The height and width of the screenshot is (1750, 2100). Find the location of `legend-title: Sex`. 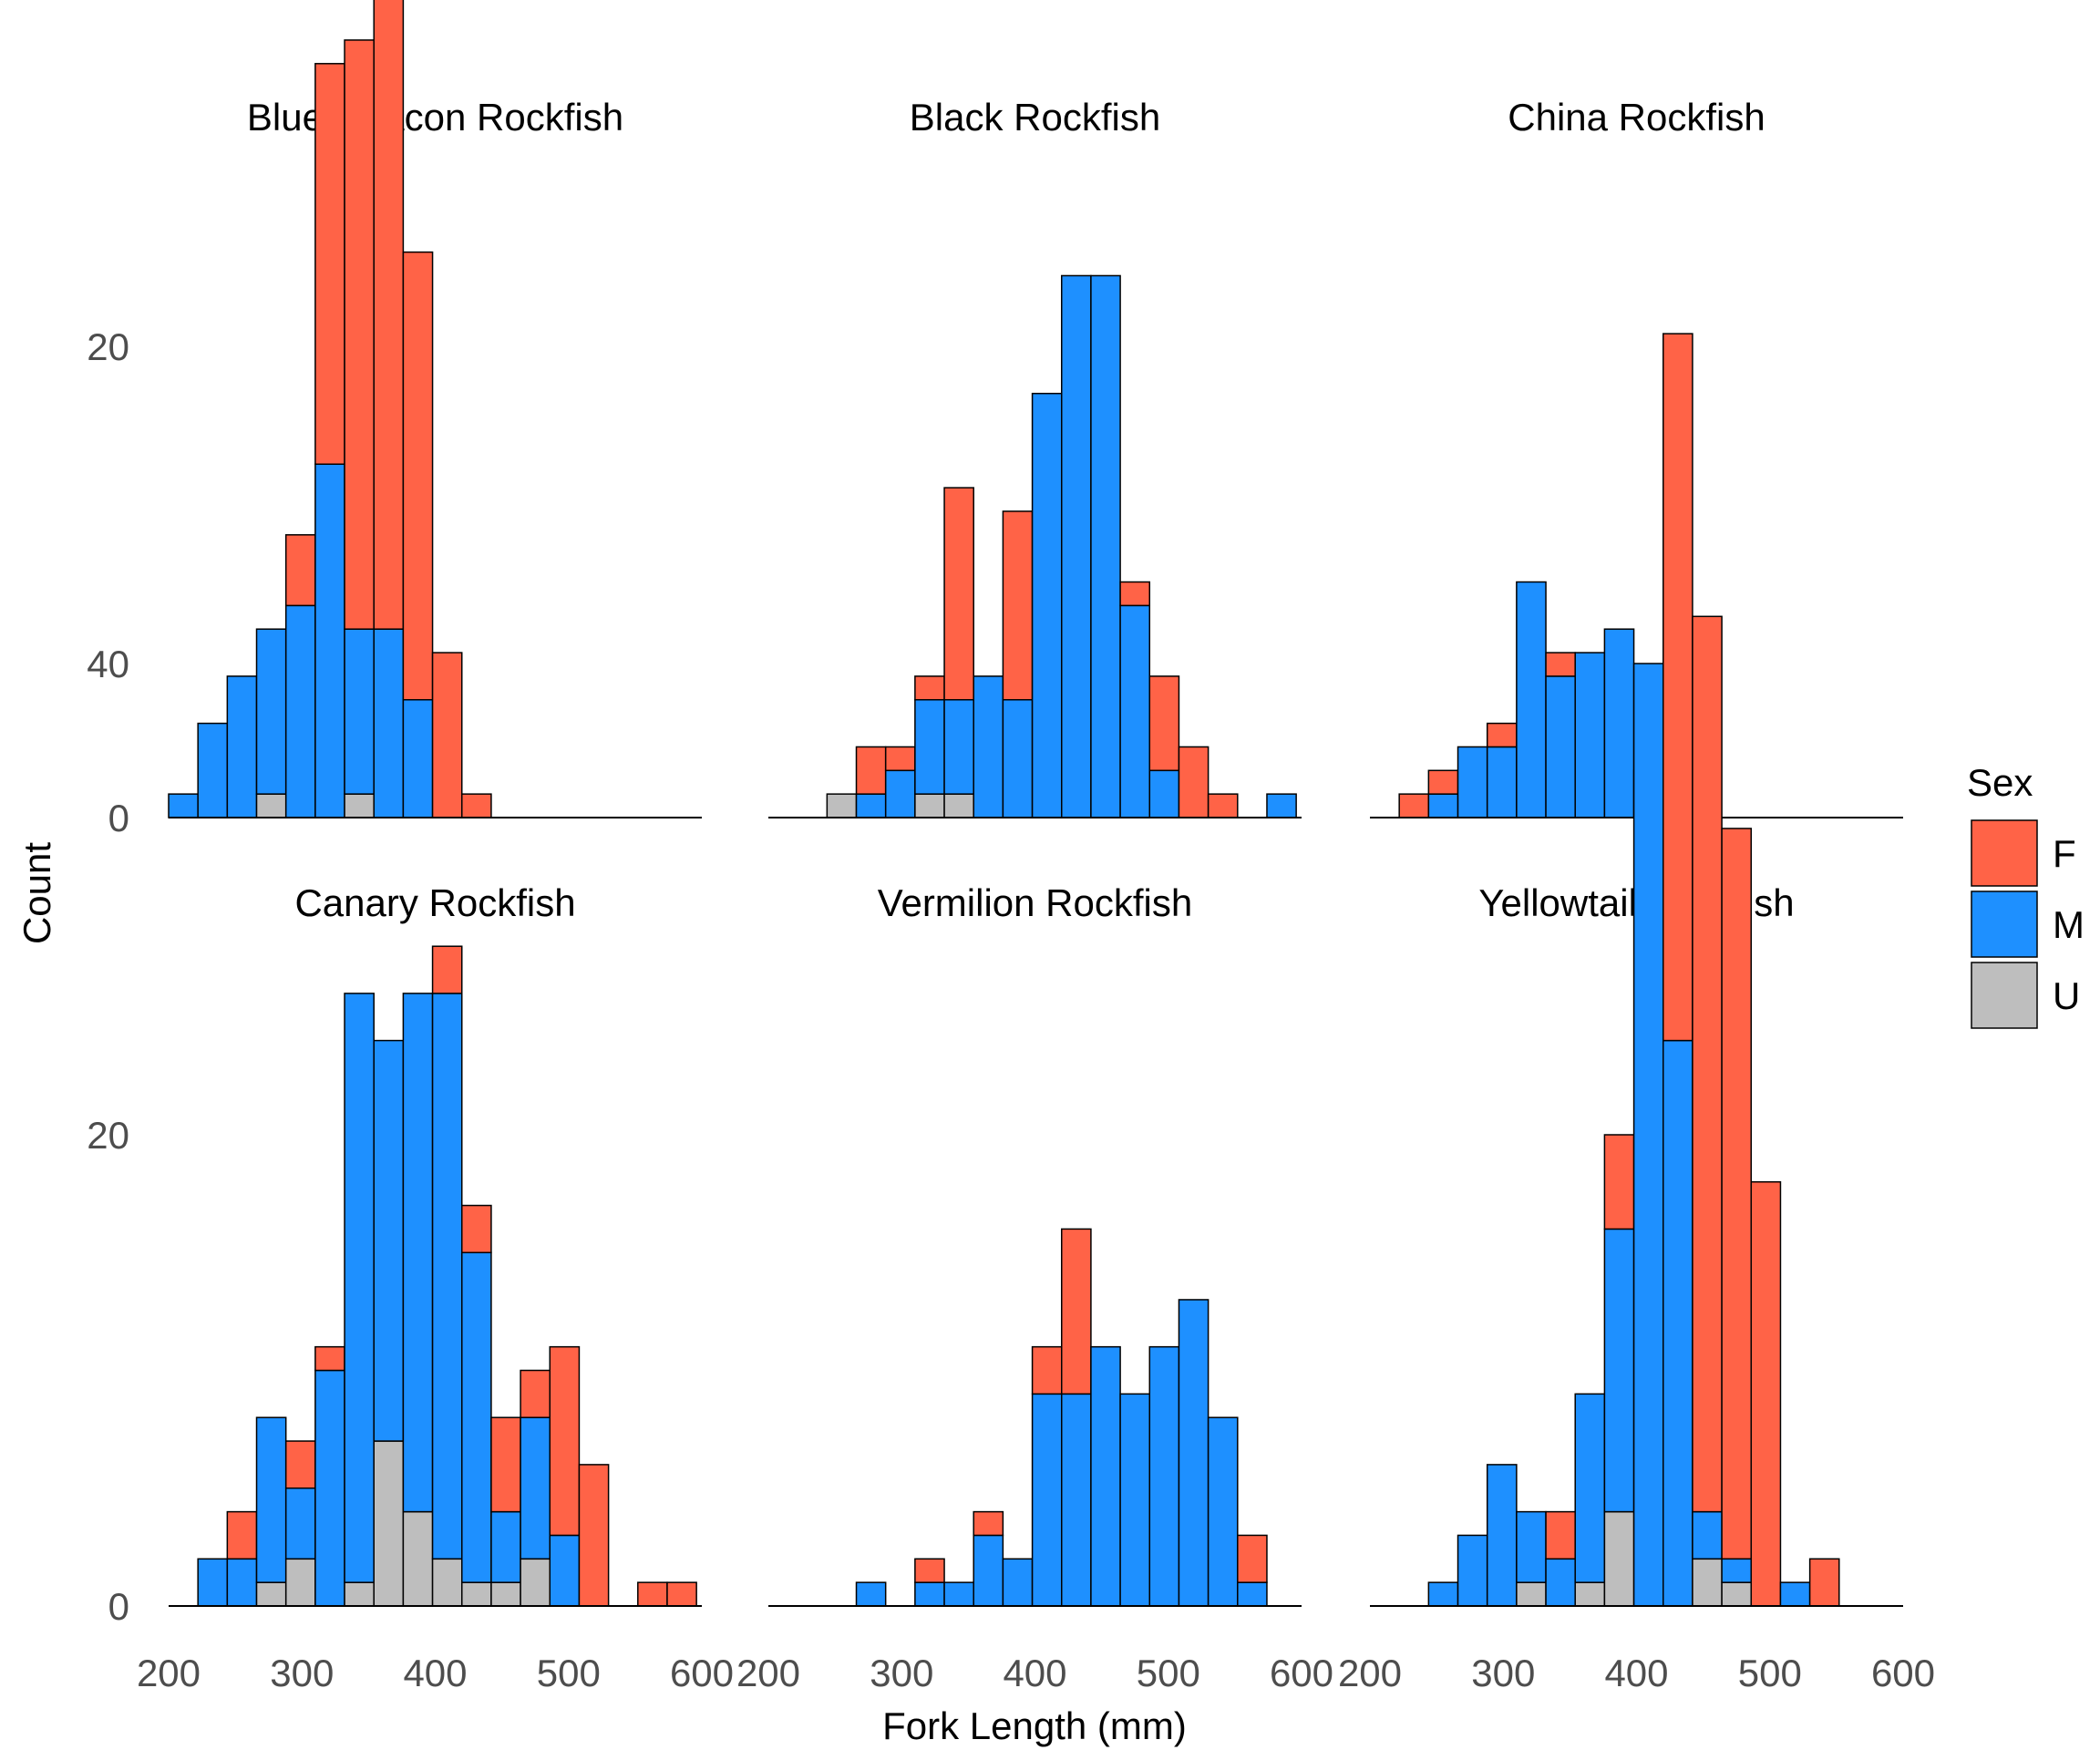

legend-title: Sex is located at coordinates (2000, 782).